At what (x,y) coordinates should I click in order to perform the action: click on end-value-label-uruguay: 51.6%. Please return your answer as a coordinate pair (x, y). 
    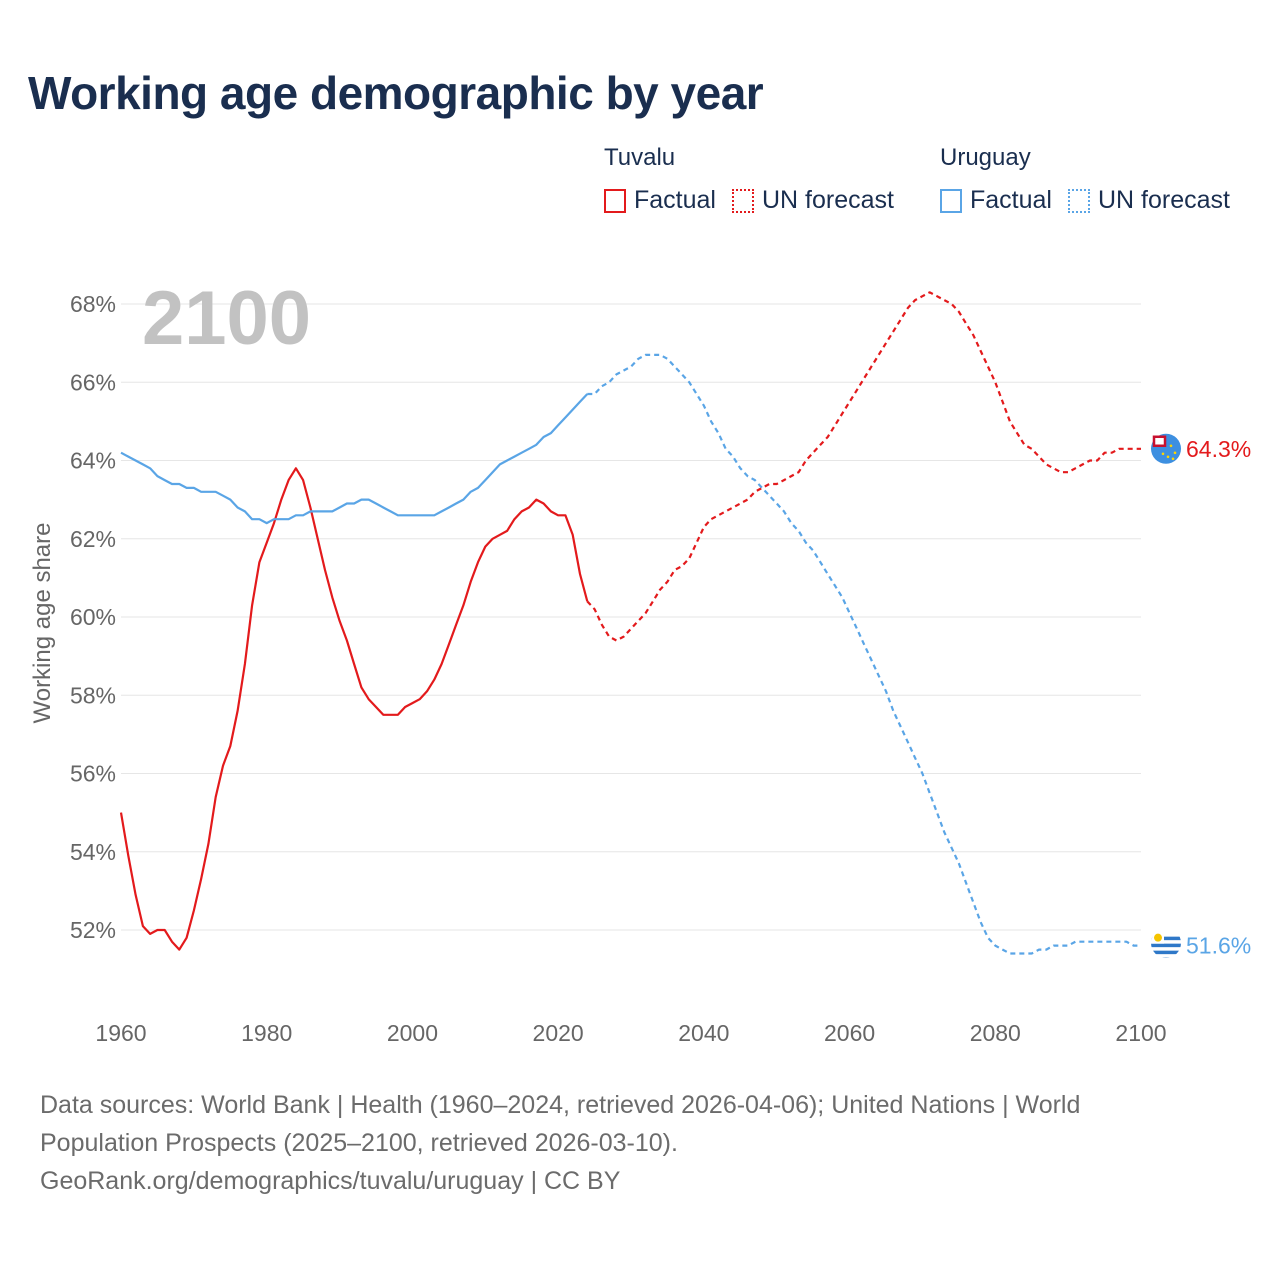
    Looking at the image, I should click on (1218, 946).